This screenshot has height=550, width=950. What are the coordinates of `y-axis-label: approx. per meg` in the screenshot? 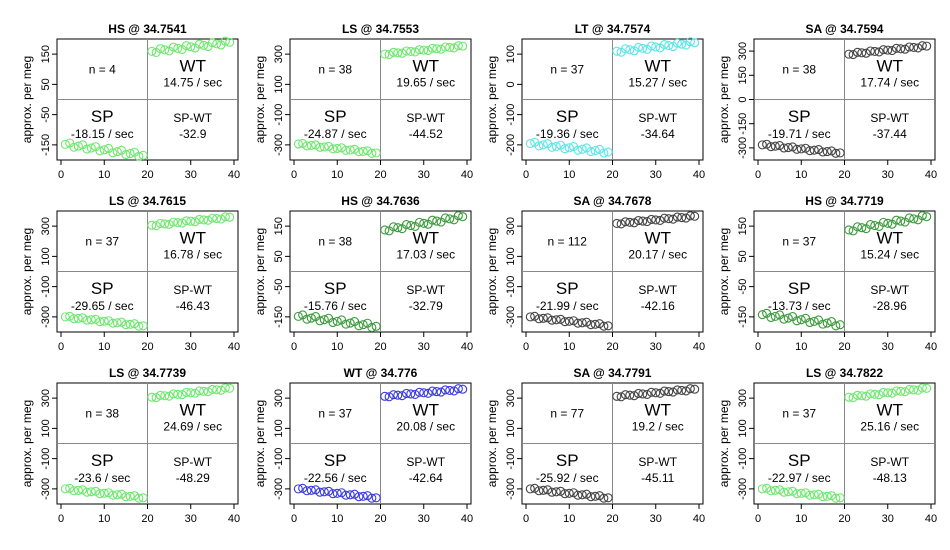 It's located at (27, 443).